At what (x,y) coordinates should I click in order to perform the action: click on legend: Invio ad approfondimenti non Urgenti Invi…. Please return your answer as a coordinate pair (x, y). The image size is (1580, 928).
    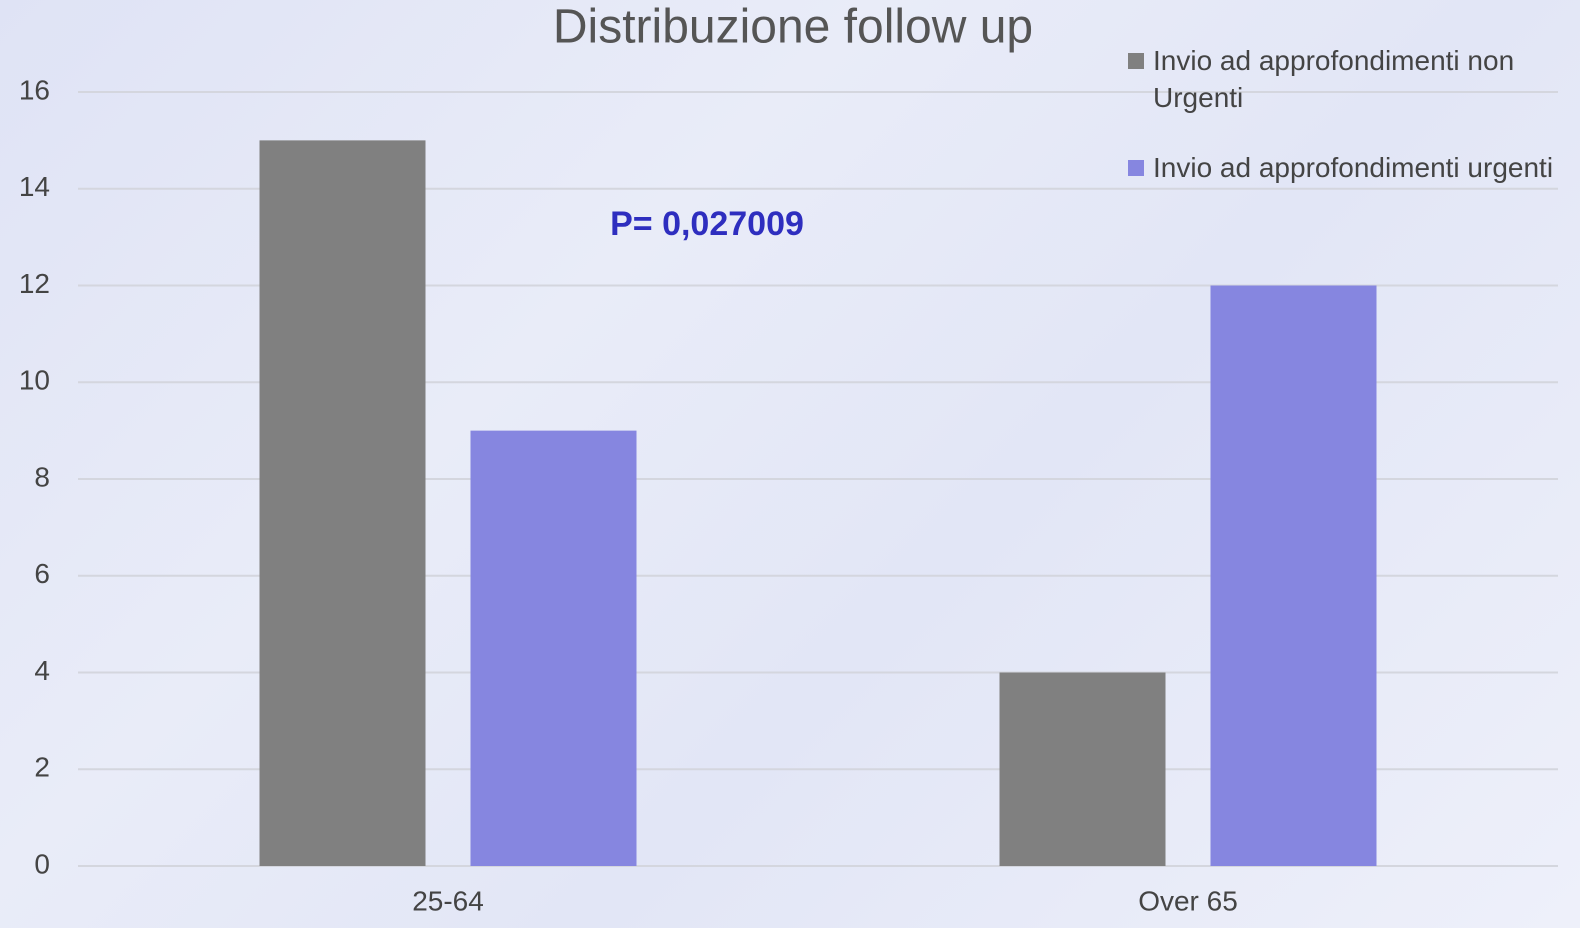
    Looking at the image, I should click on (1348, 130).